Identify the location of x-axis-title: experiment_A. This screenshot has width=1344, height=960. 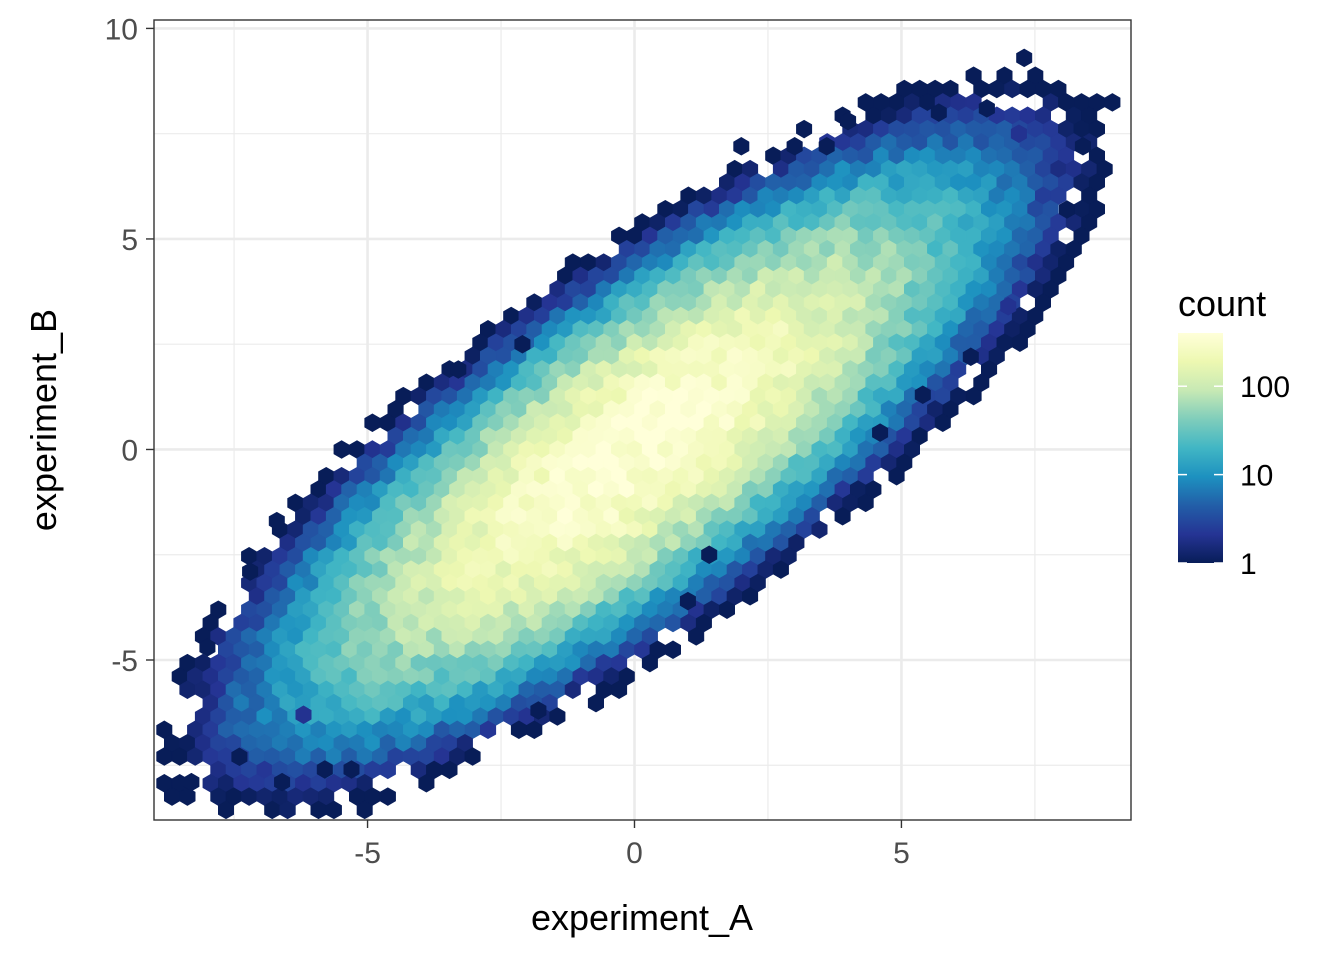
(642, 917).